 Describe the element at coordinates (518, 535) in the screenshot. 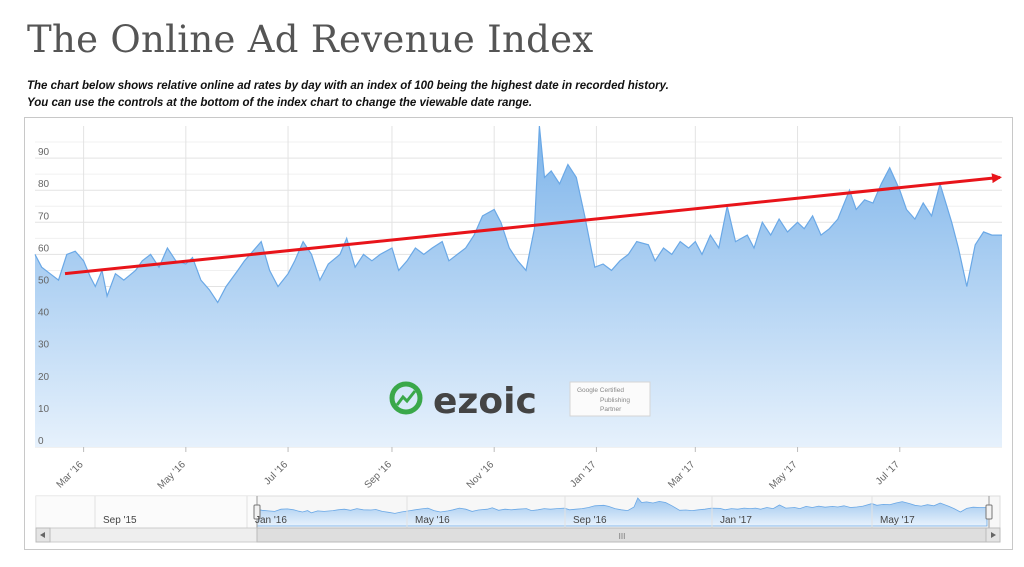

I see `scrollbar: III` at that location.